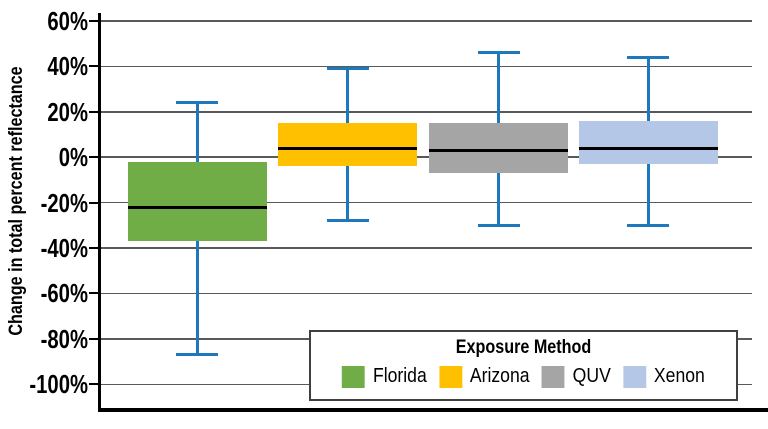  Describe the element at coordinates (347, 69) in the screenshot. I see `whisker-cap-top-arizona` at that location.